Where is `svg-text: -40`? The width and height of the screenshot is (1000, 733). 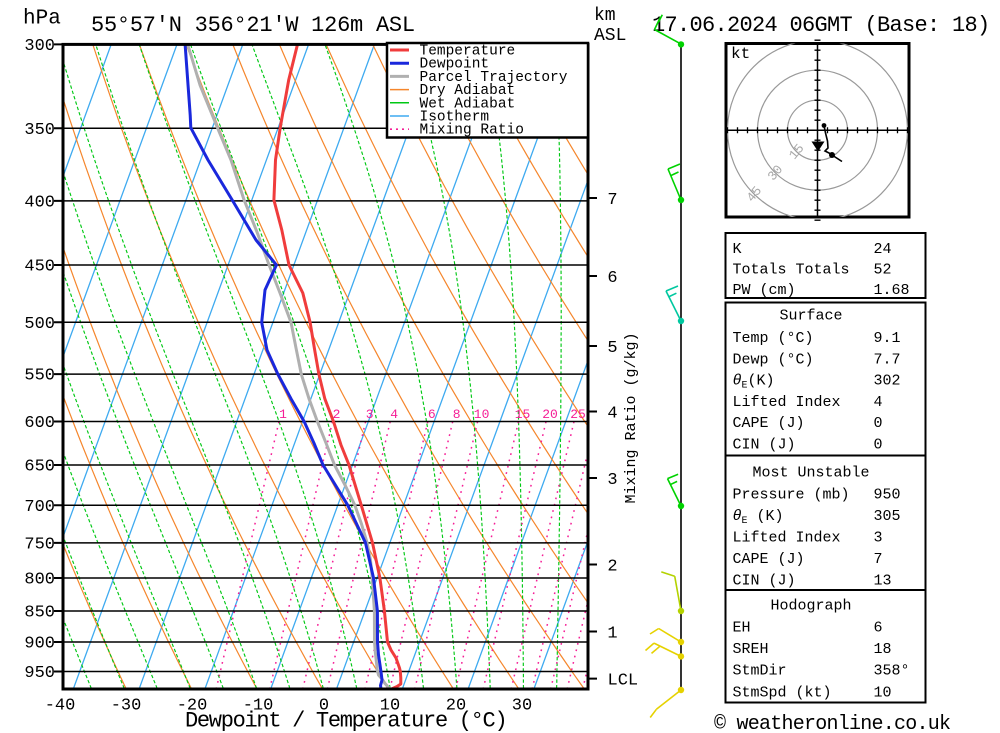 svg-text: -40 is located at coordinates (60, 706).